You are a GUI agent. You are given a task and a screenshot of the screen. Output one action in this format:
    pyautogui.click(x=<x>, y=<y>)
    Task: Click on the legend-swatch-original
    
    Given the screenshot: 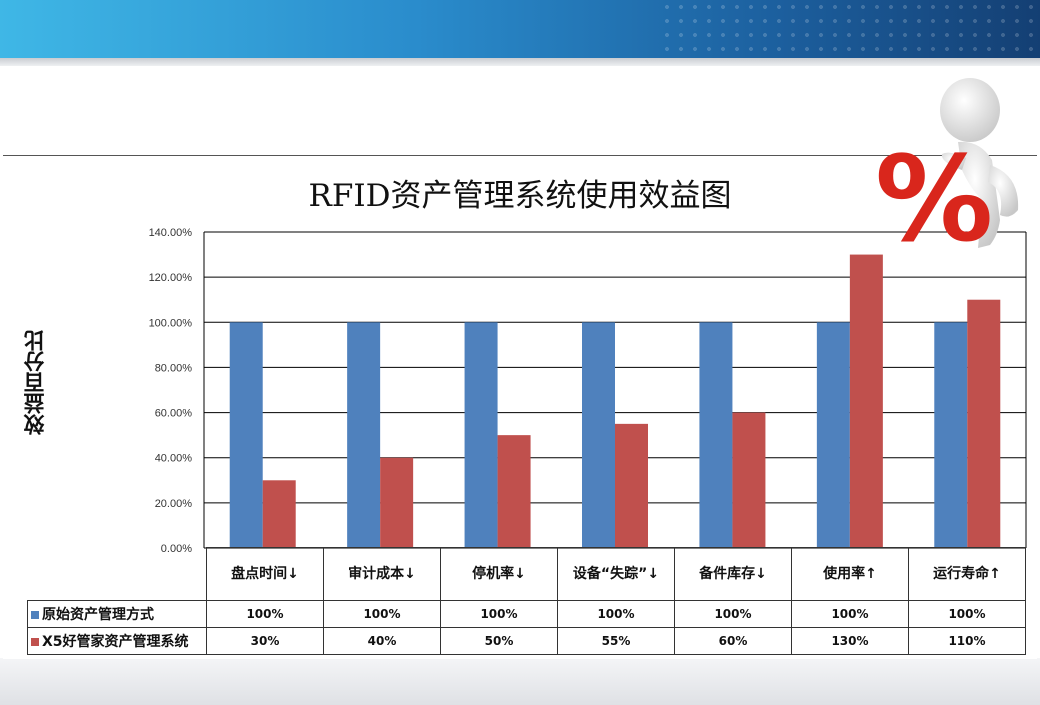 What is the action you would take?
    pyautogui.click(x=35, y=615)
    